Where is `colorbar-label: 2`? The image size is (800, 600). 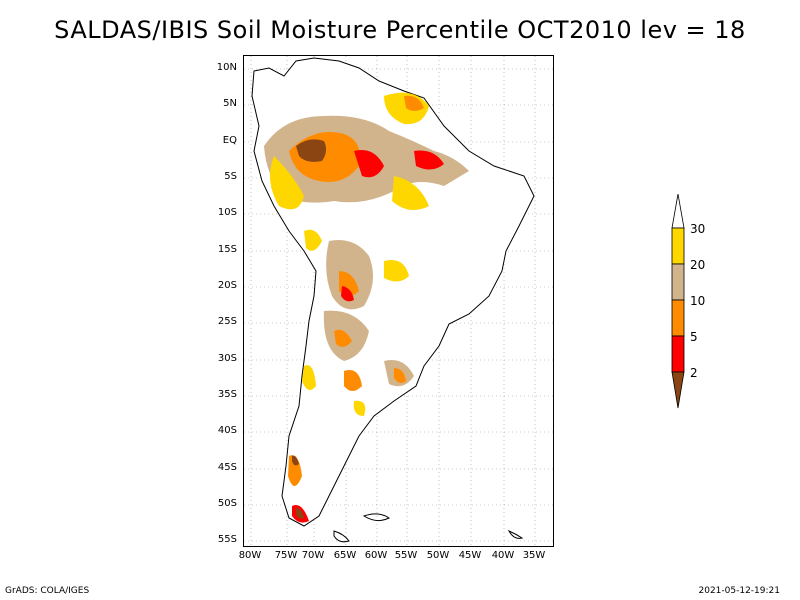 colorbar-label: 2 is located at coordinates (694, 373).